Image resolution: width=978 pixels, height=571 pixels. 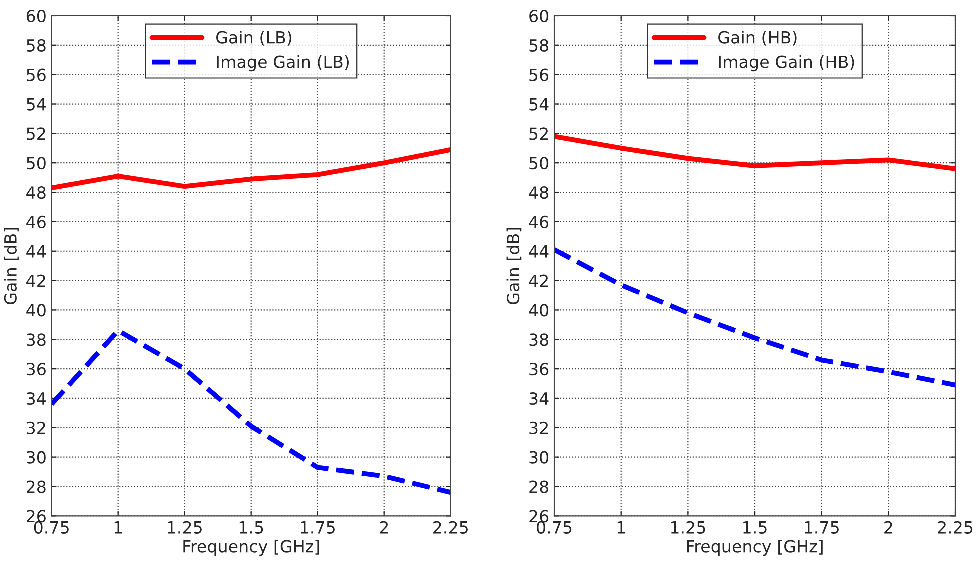 What do you see at coordinates (786, 63) in the screenshot?
I see `legend-label: Image Gain (HB)` at bounding box center [786, 63].